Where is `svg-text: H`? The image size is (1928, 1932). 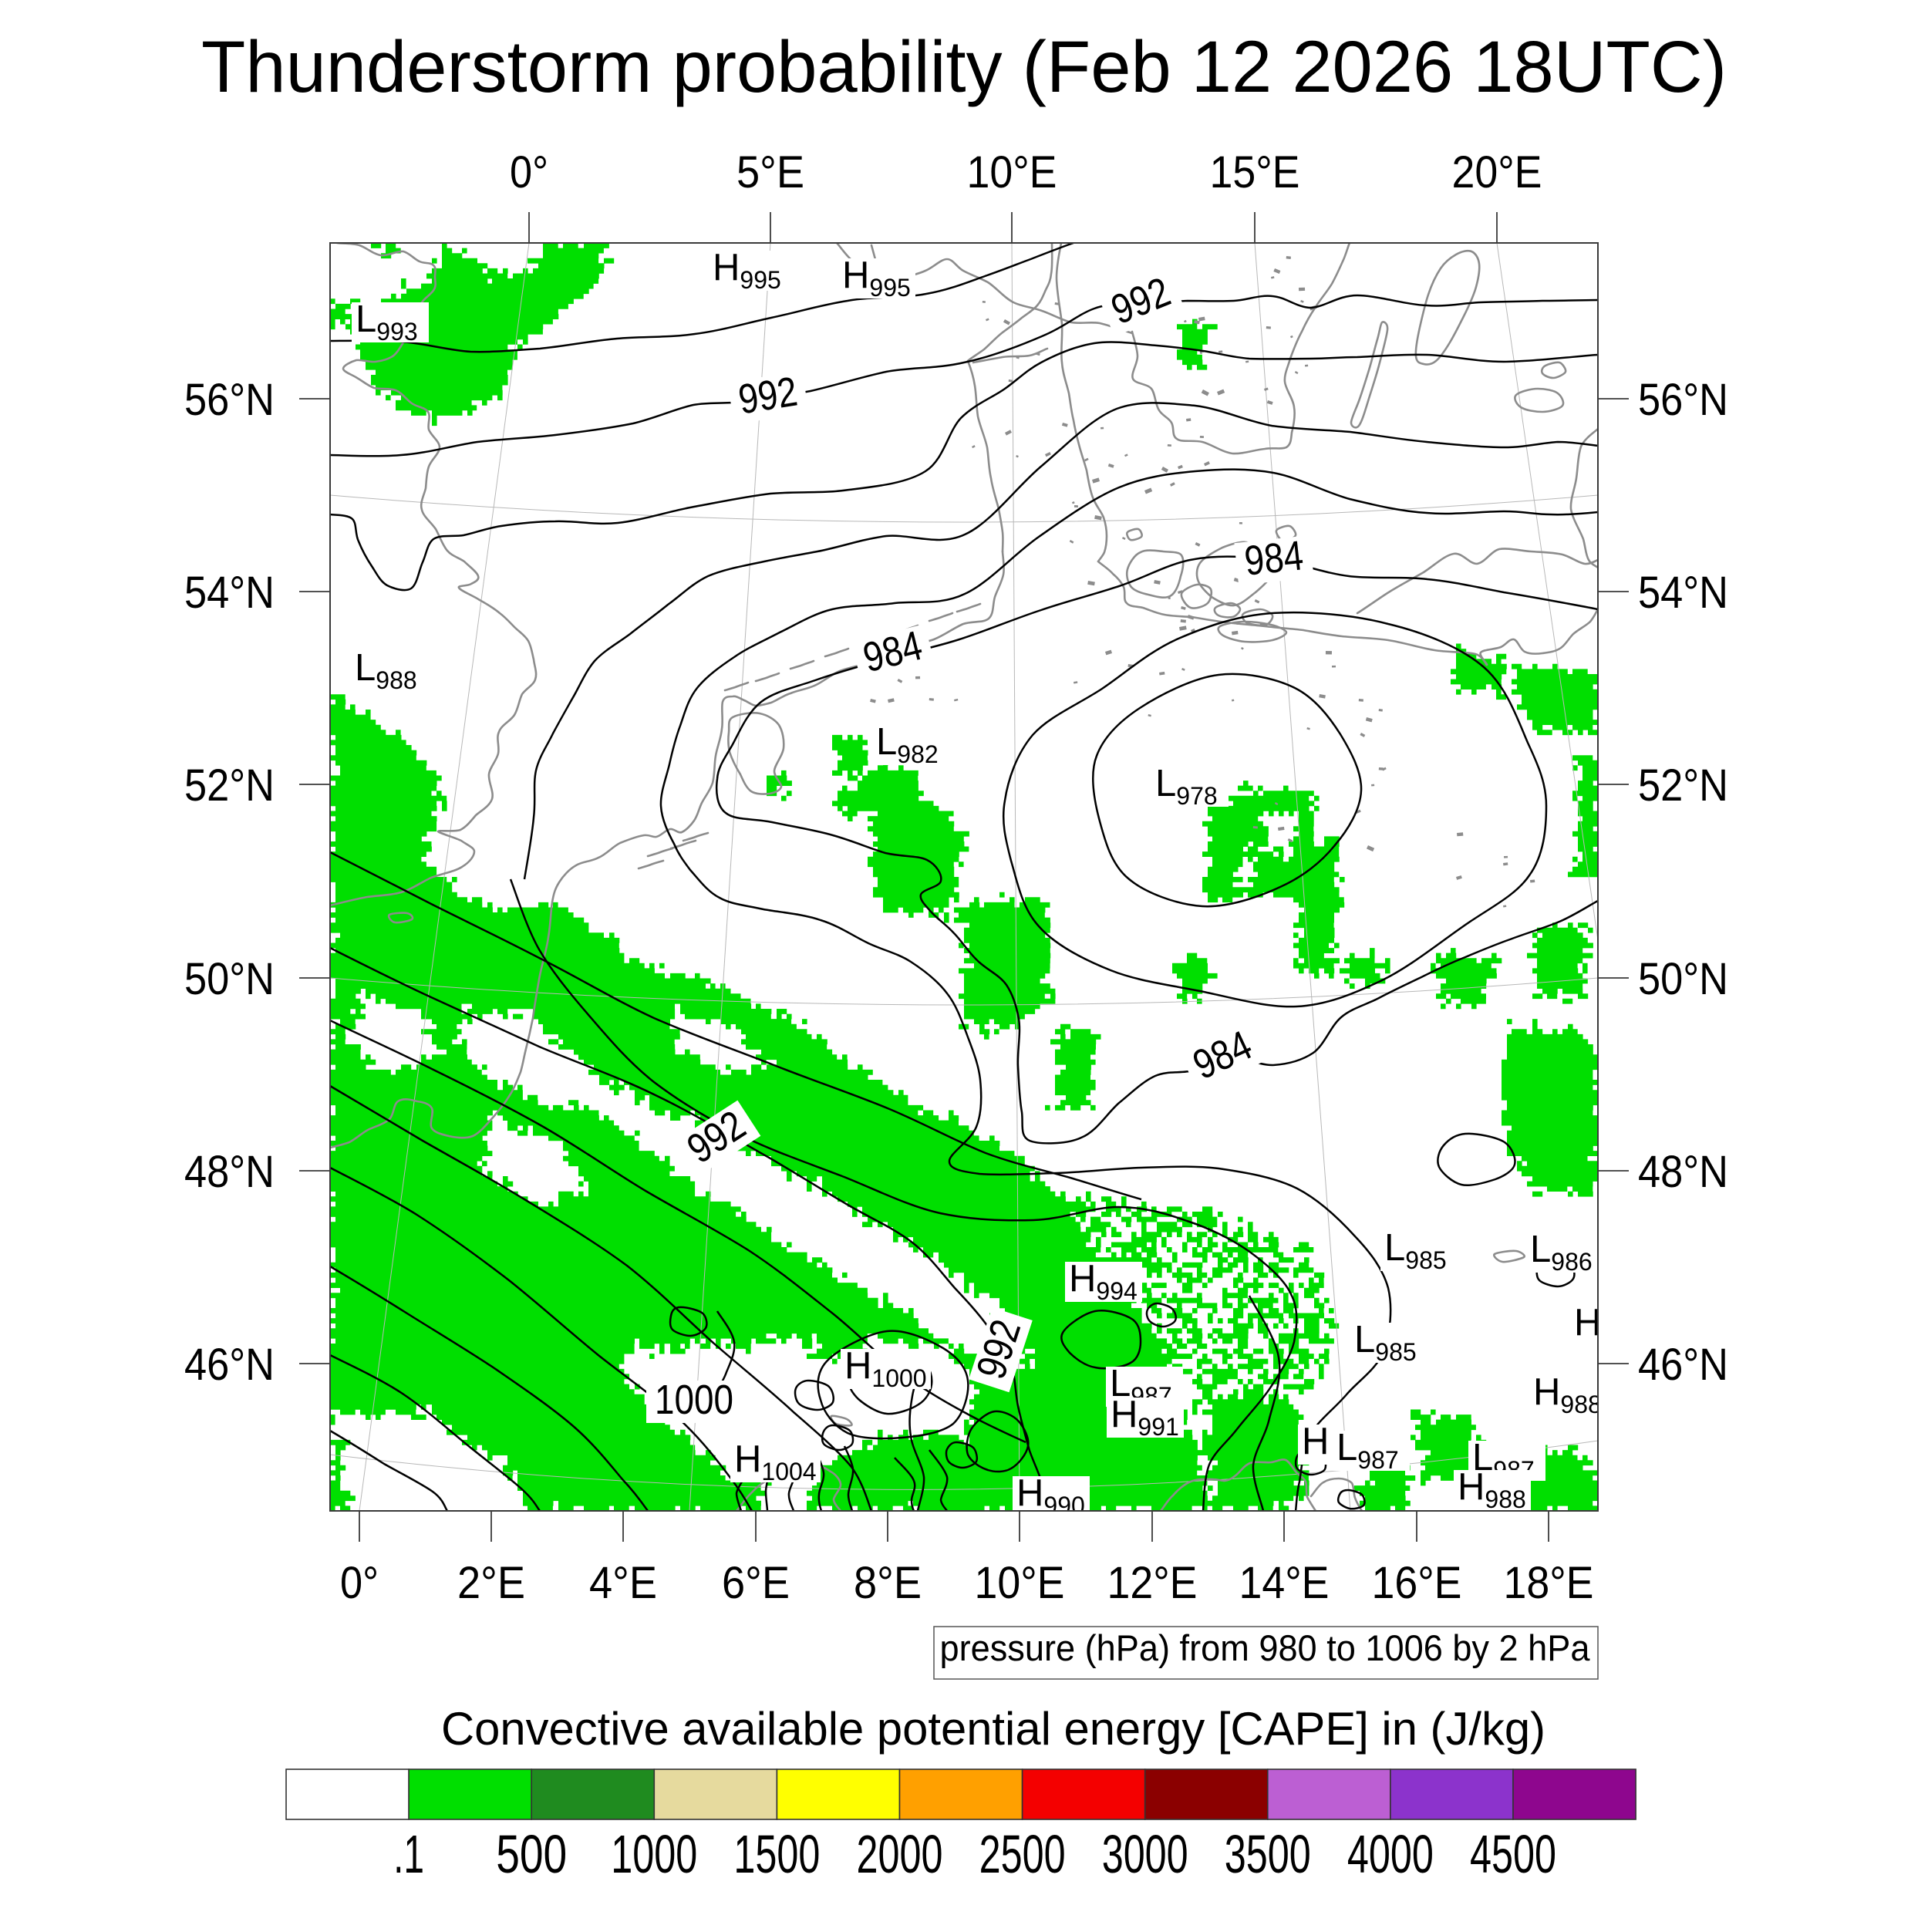
svg-text: H is located at coordinates (1315, 1441).